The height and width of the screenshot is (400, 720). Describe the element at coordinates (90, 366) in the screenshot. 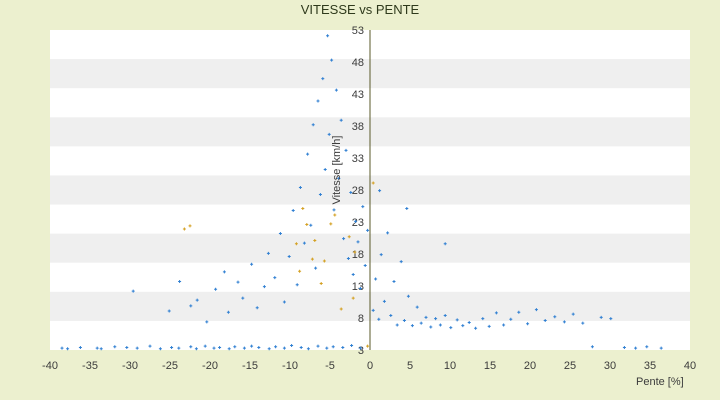

I see `x-tick-label: -35` at that location.